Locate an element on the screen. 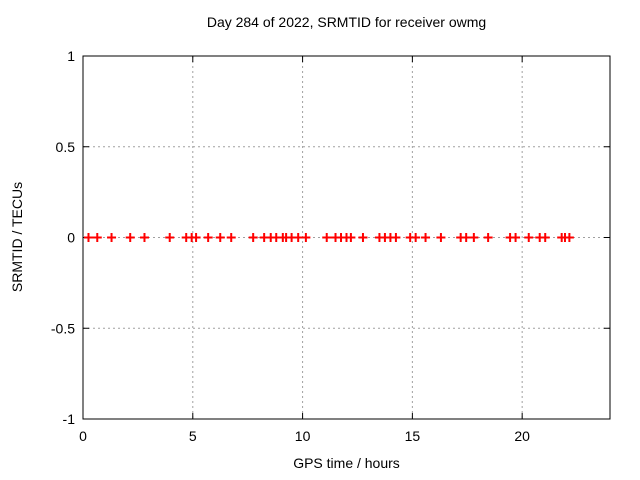  y-tick-label: -1 is located at coordinates (69, 419).